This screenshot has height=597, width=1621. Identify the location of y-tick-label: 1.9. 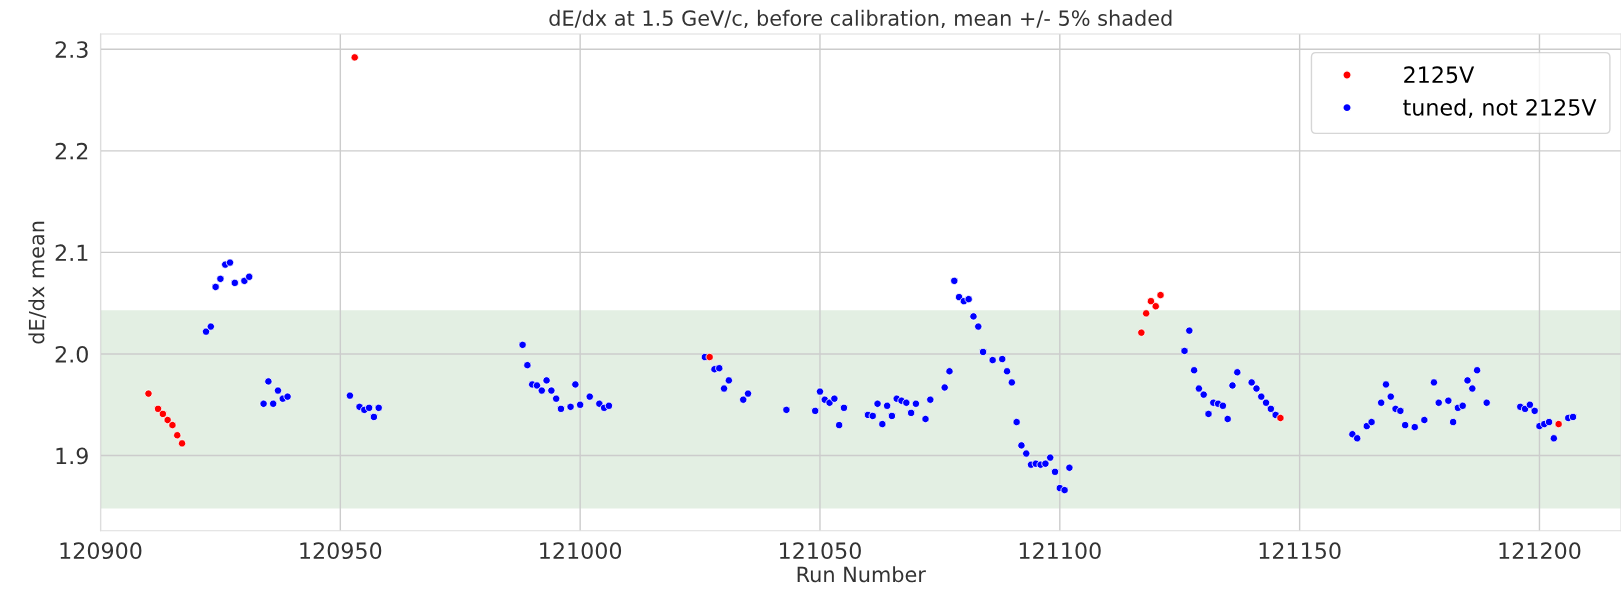
(72, 456).